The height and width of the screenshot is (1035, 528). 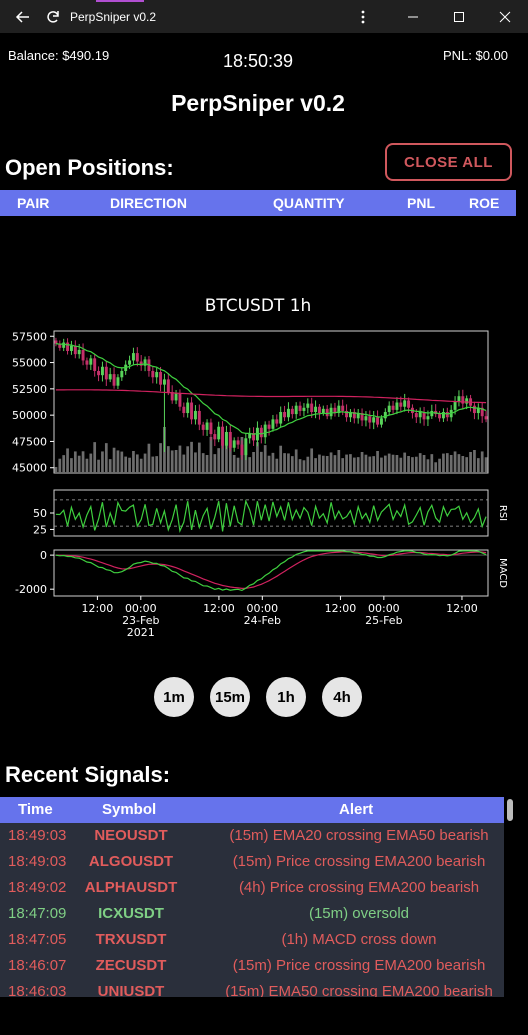 I want to click on open-positions-title: Open Positions:, so click(x=89, y=167).